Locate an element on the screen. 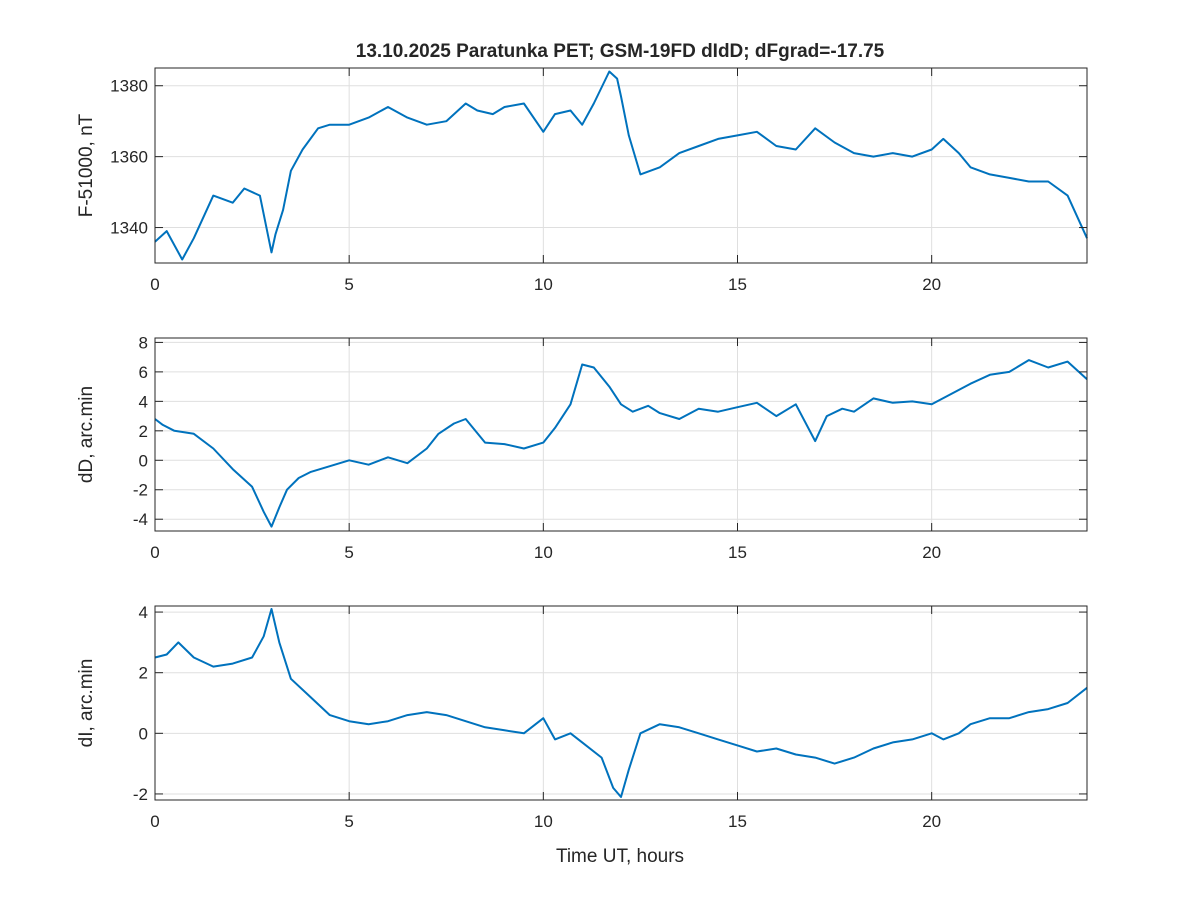 This screenshot has height=900, width=1200. series-line-dd is located at coordinates (621, 443).